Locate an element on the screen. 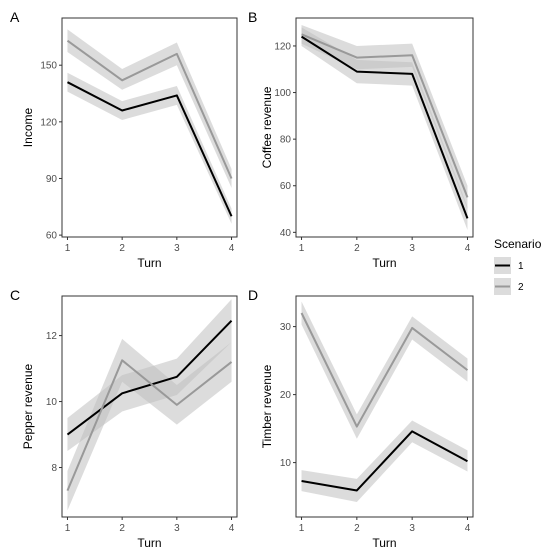 Image resolution: width=548 pixels, height=550 pixels. y-tick-label-b: 80 is located at coordinates (286, 140).